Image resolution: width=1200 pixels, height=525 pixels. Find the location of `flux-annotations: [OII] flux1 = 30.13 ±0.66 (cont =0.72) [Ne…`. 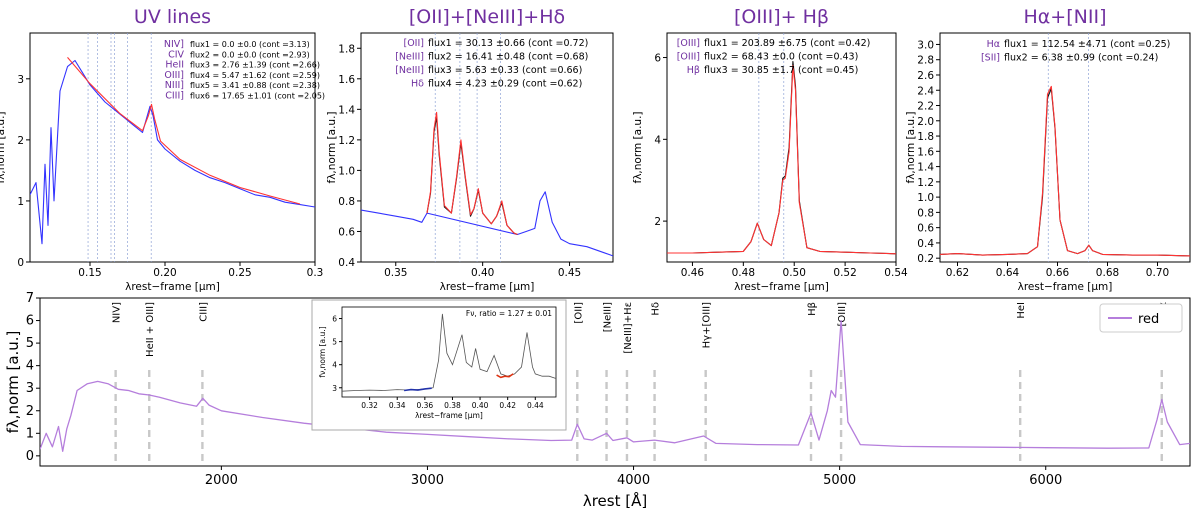

flux-annotations: [OII] flux1 = 30.13 ±0.66 (cont =0.72) [Ne… is located at coordinates (491, 64).